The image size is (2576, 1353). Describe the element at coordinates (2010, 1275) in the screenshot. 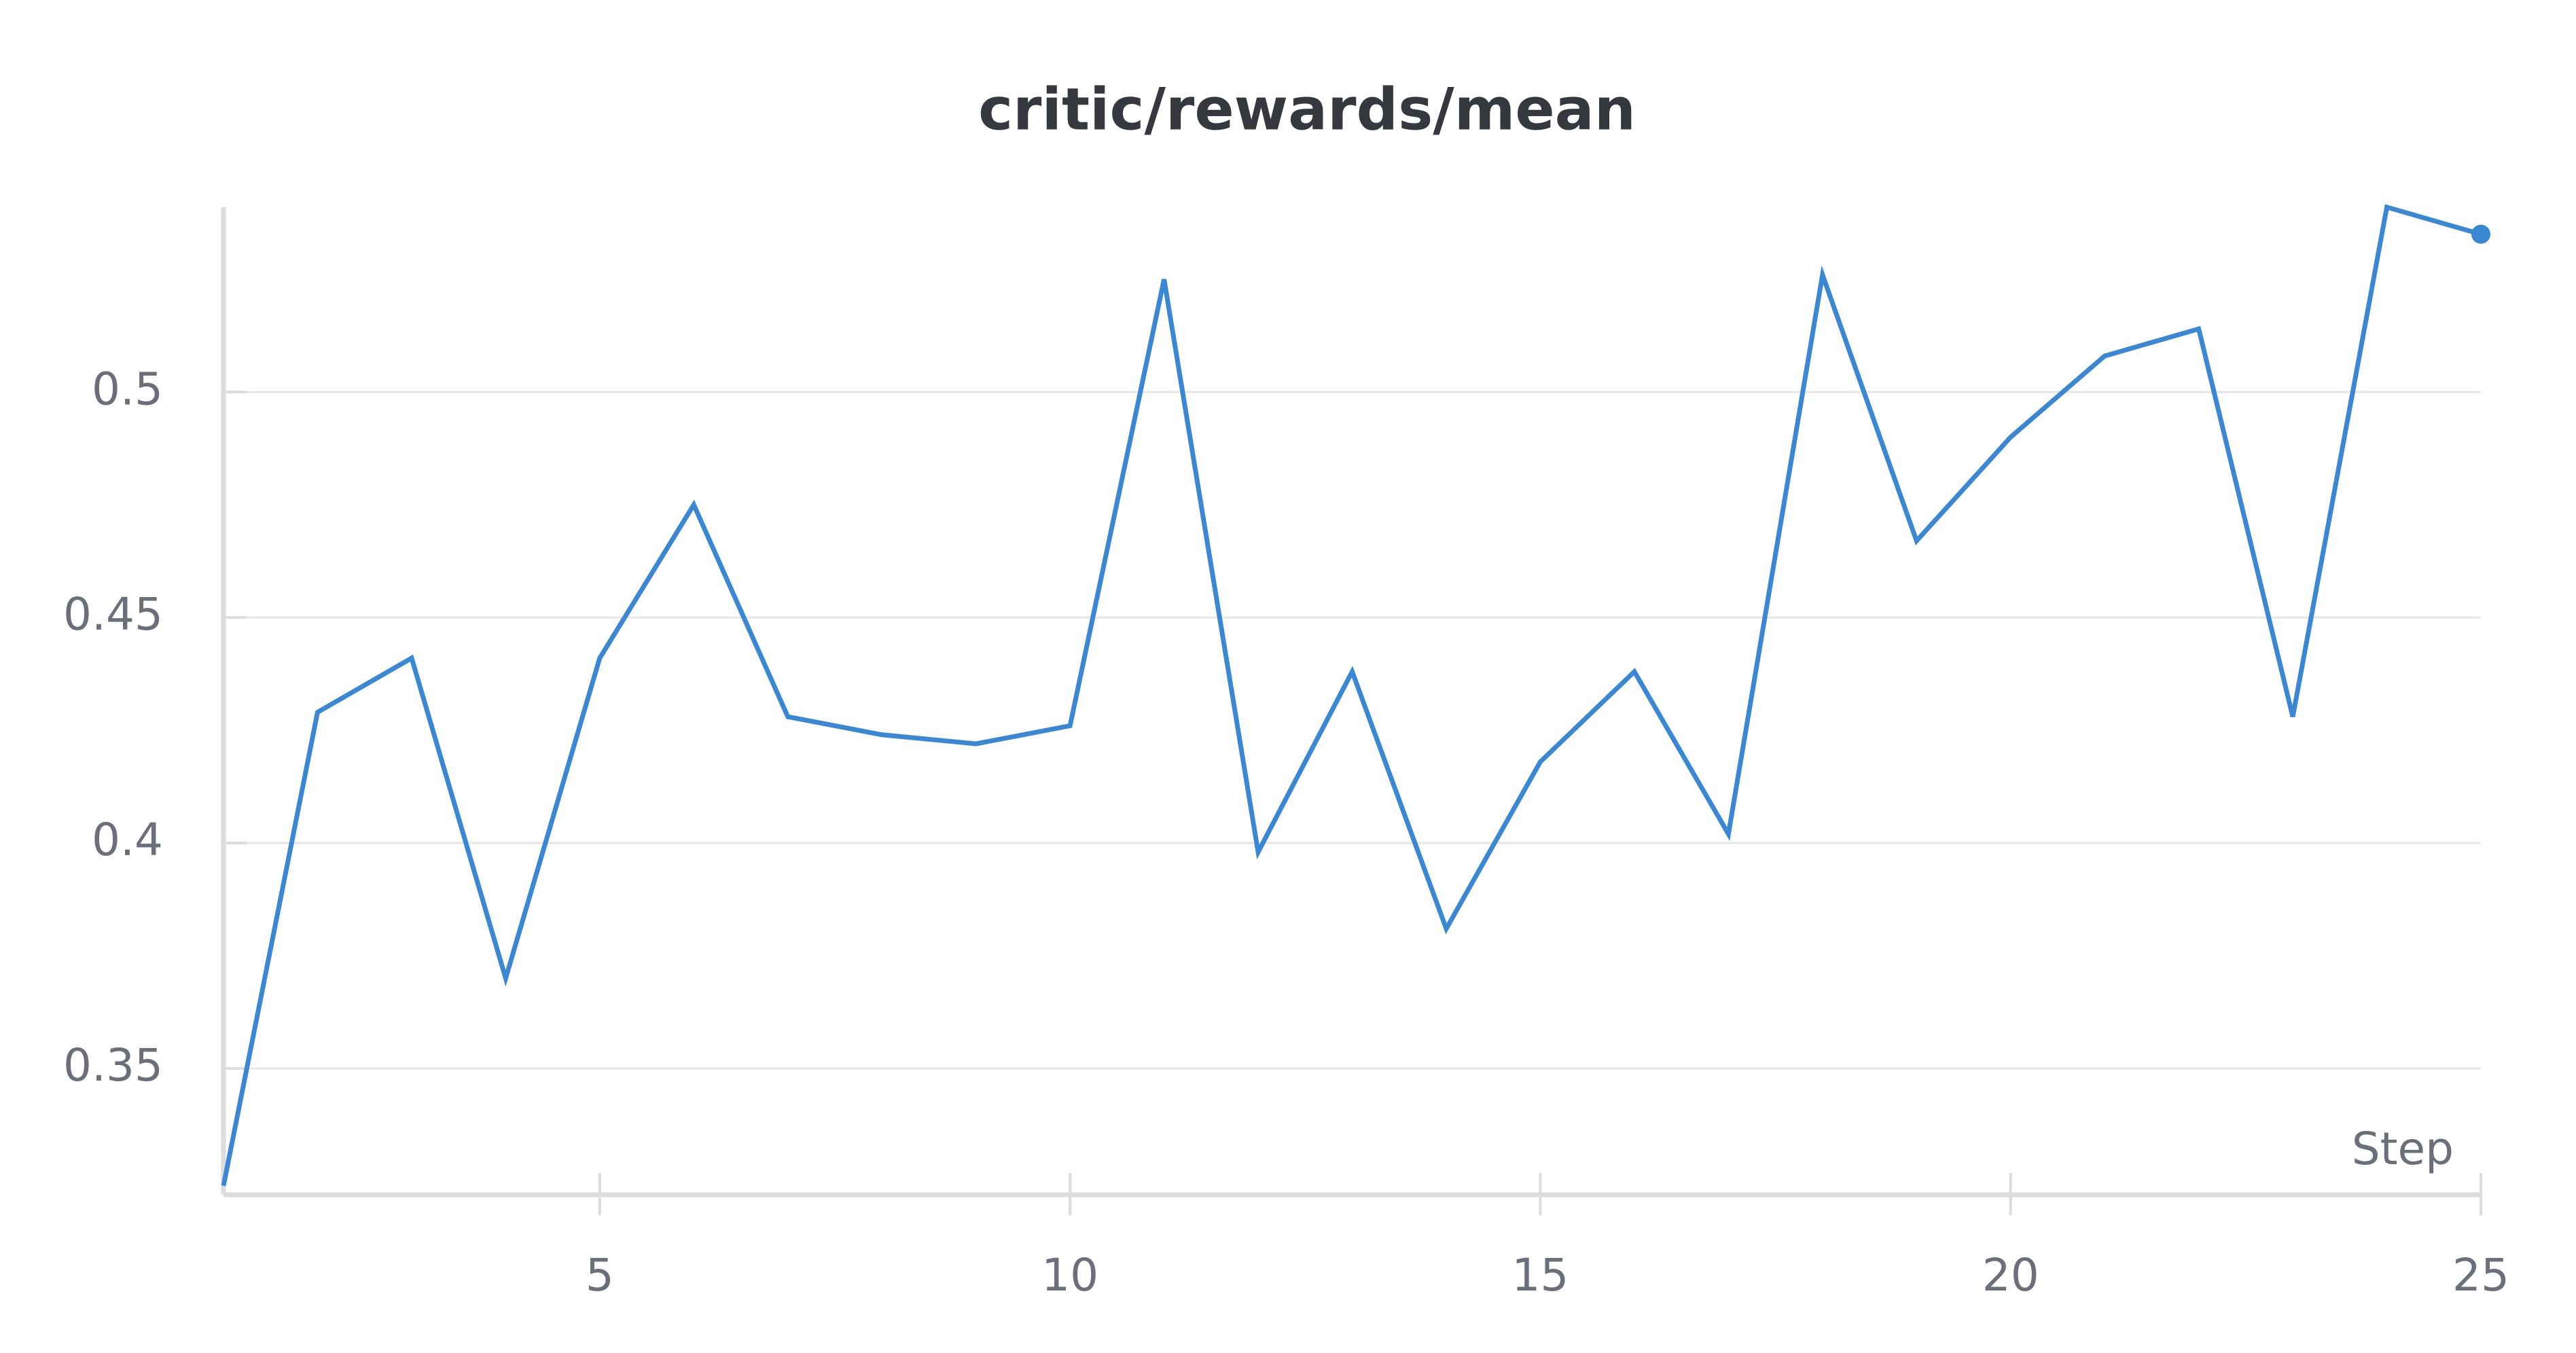

I see `x-tick-label: 20` at that location.